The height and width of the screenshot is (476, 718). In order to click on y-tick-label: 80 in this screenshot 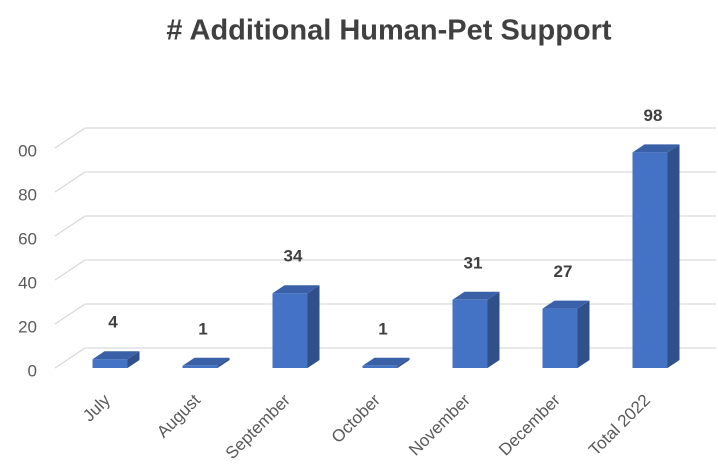, I will do `click(27, 194)`.